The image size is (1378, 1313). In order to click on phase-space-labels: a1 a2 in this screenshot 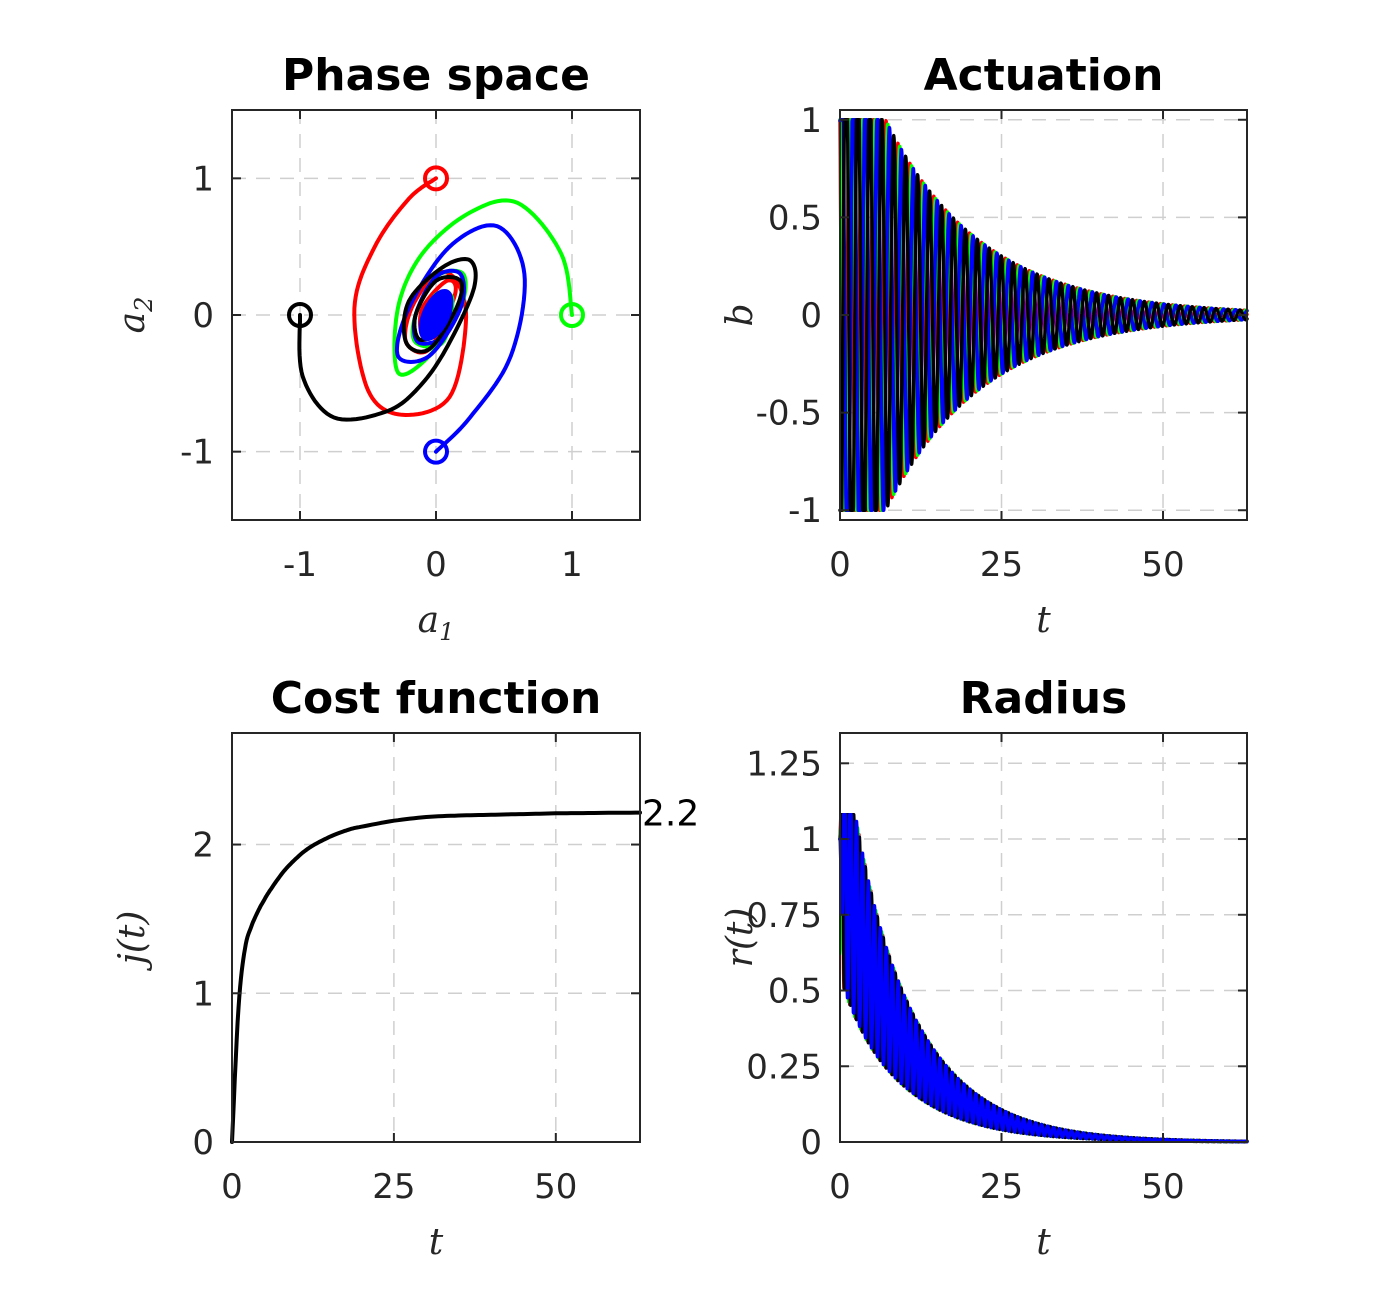, I will do `click(283, 471)`.